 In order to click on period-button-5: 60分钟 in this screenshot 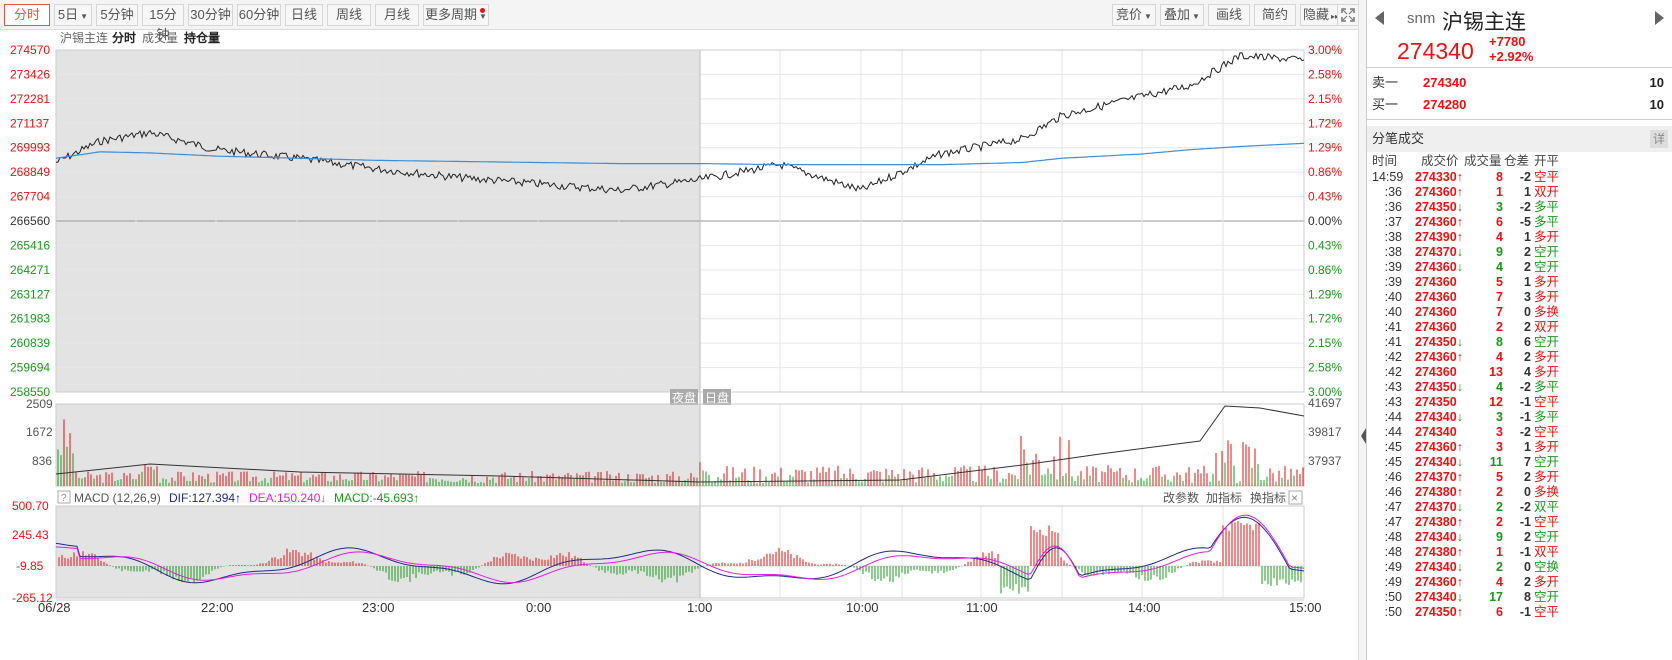, I will do `click(259, 15)`.